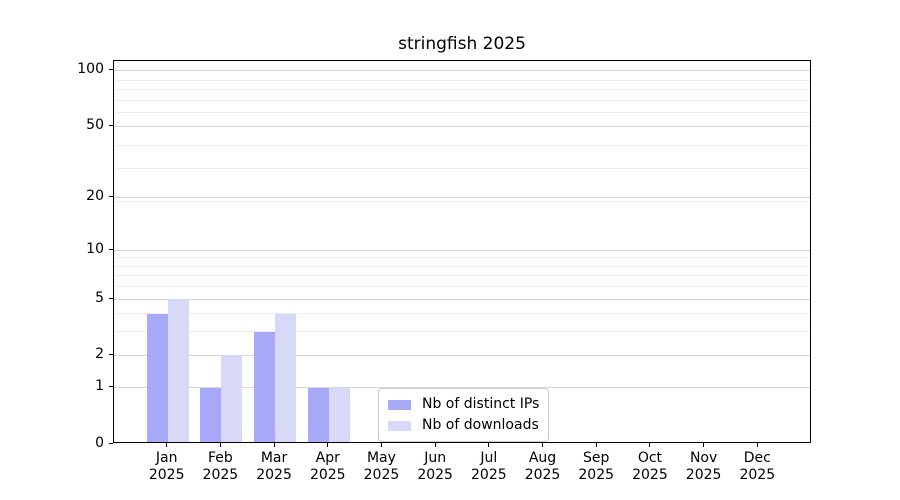 The image size is (900, 500). I want to click on bar-distinct-ips-jan, so click(157, 377).